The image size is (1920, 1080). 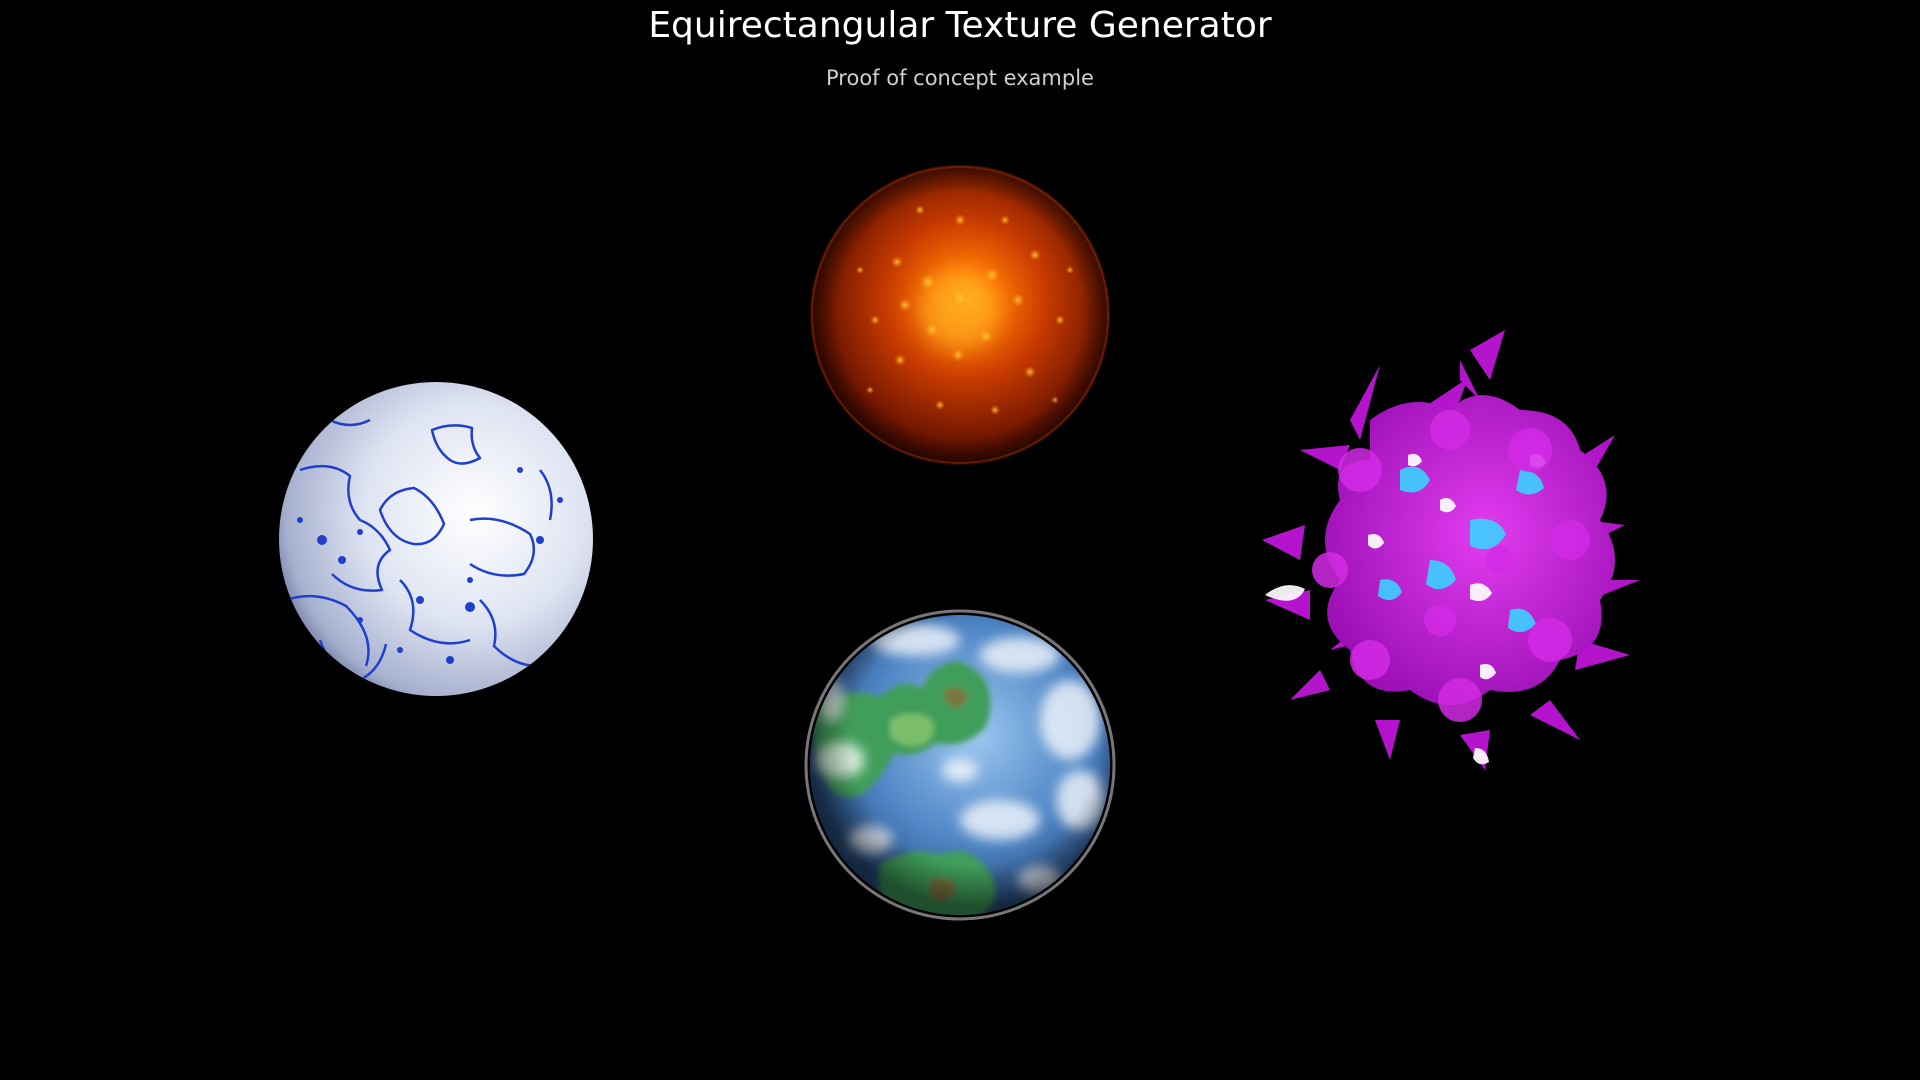 I want to click on spiky-blob, so click(x=1451, y=550).